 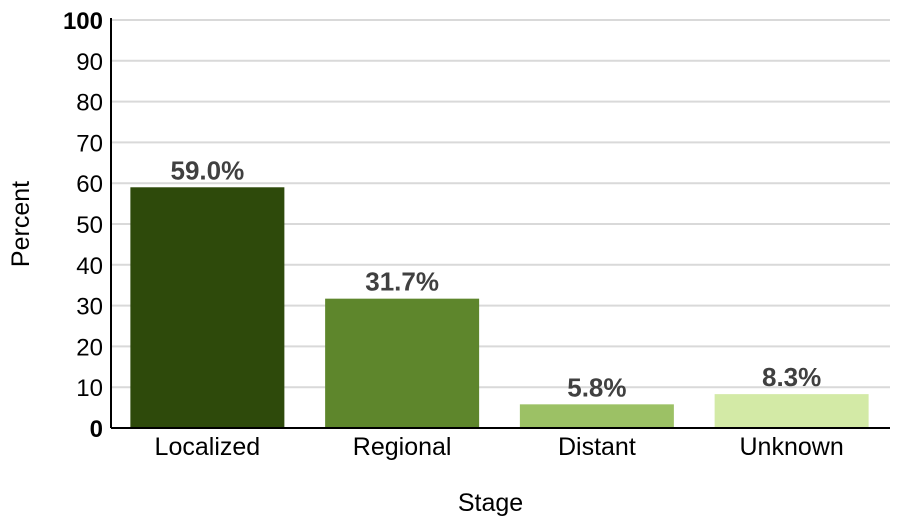 What do you see at coordinates (207, 307) in the screenshot?
I see `bar-localized` at bounding box center [207, 307].